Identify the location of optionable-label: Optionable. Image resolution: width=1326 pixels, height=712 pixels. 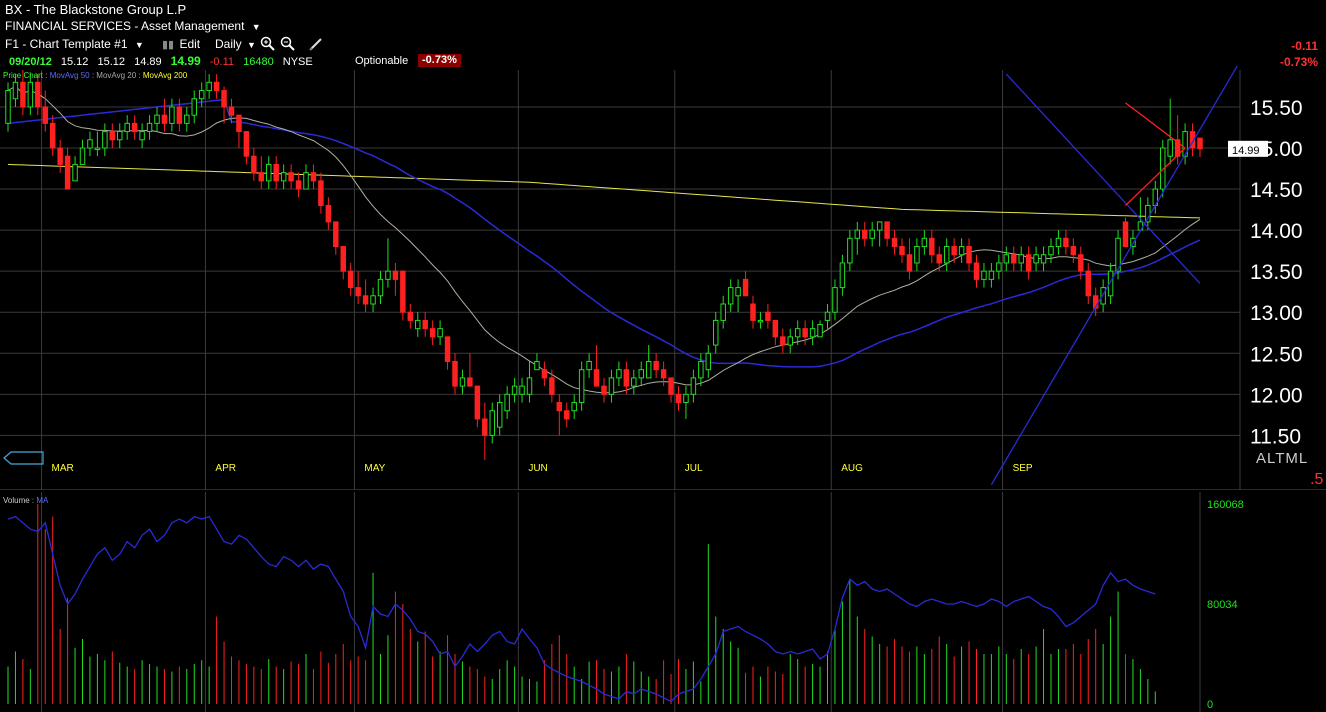
(382, 61).